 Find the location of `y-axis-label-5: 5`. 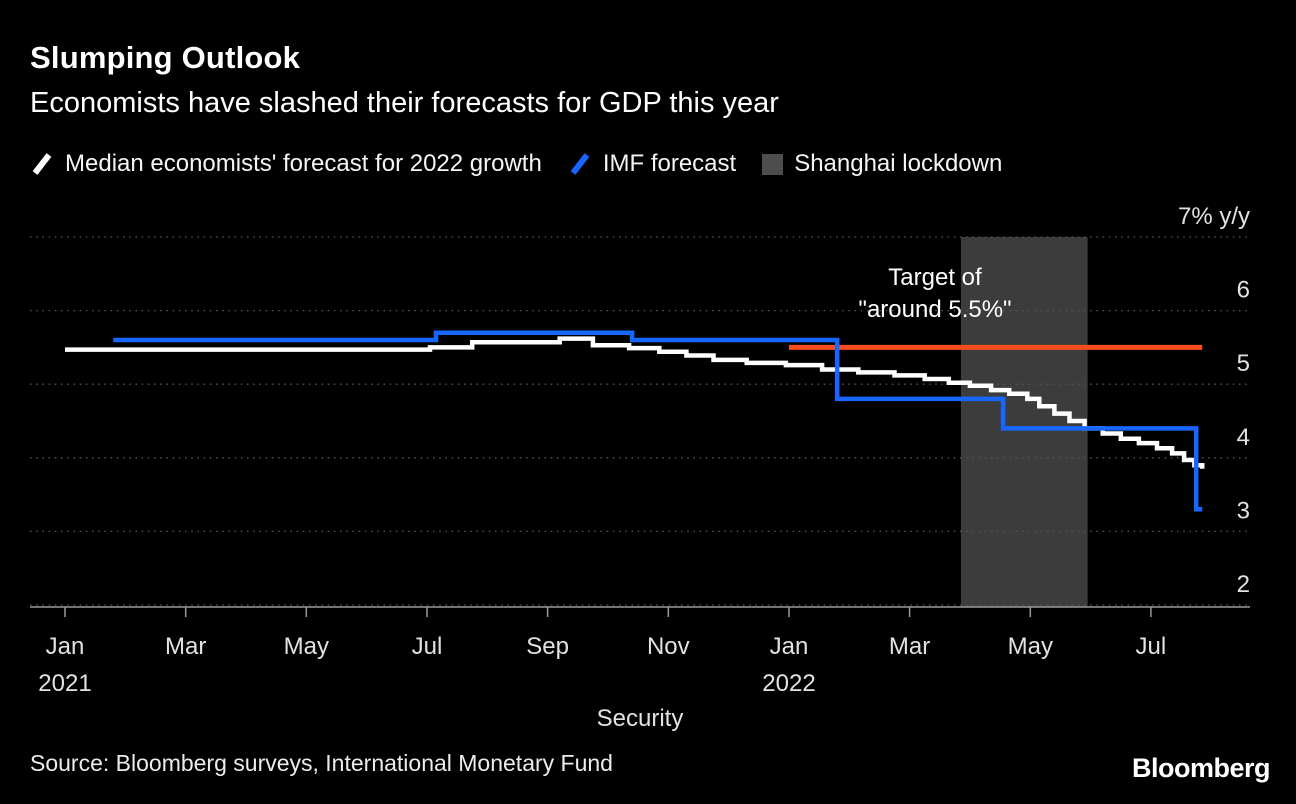

y-axis-label-5: 5 is located at coordinates (1243, 363).